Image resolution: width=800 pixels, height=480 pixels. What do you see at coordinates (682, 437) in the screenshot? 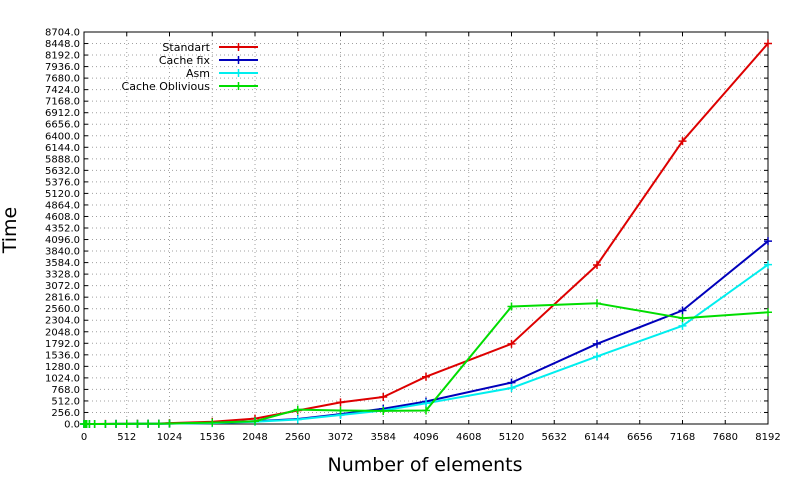
I see `x-tick-label: 7168` at bounding box center [682, 437].